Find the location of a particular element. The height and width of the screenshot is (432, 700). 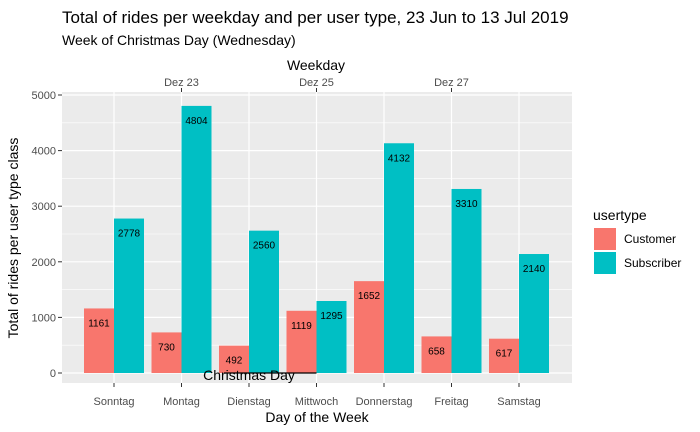

christmas-annotation: Christmas Day is located at coordinates (260, 375).